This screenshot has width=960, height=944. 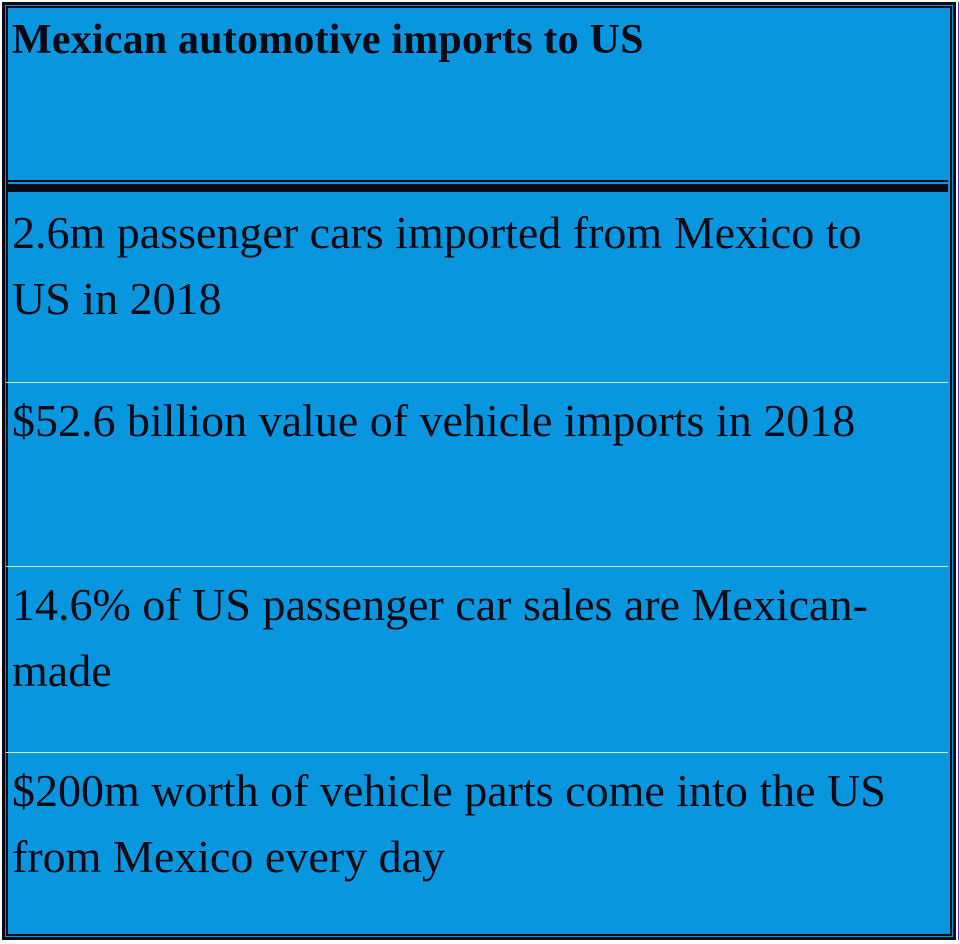 What do you see at coordinates (958, 471) in the screenshot?
I see `table-edge-line` at bounding box center [958, 471].